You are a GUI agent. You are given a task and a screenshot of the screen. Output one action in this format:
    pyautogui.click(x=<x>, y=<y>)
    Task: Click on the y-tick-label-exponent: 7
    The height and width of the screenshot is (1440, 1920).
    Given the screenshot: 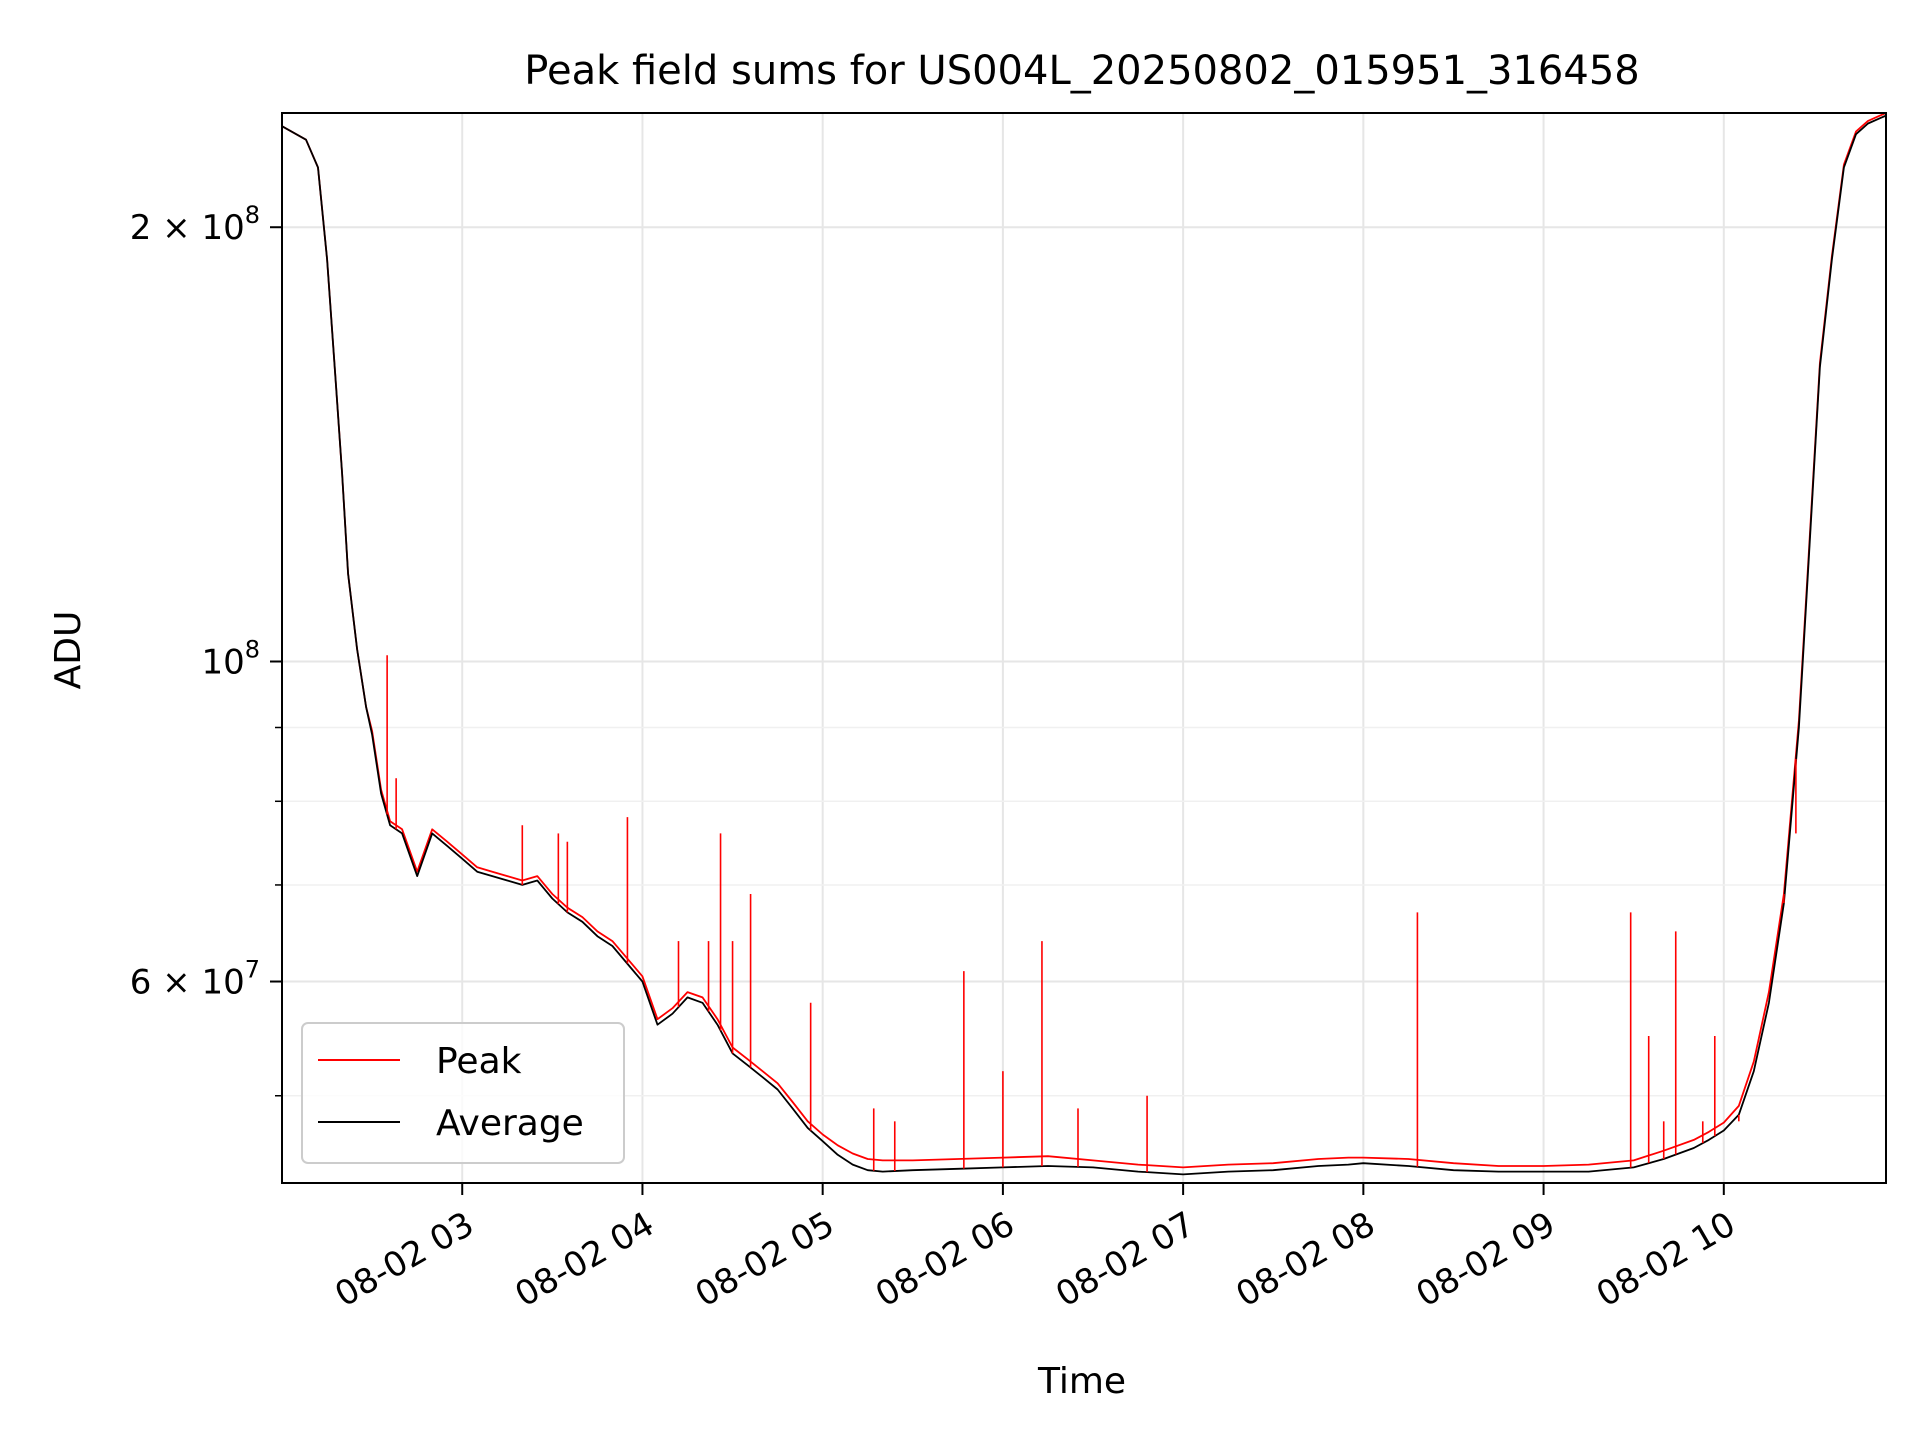 What is the action you would take?
    pyautogui.click(x=252, y=970)
    